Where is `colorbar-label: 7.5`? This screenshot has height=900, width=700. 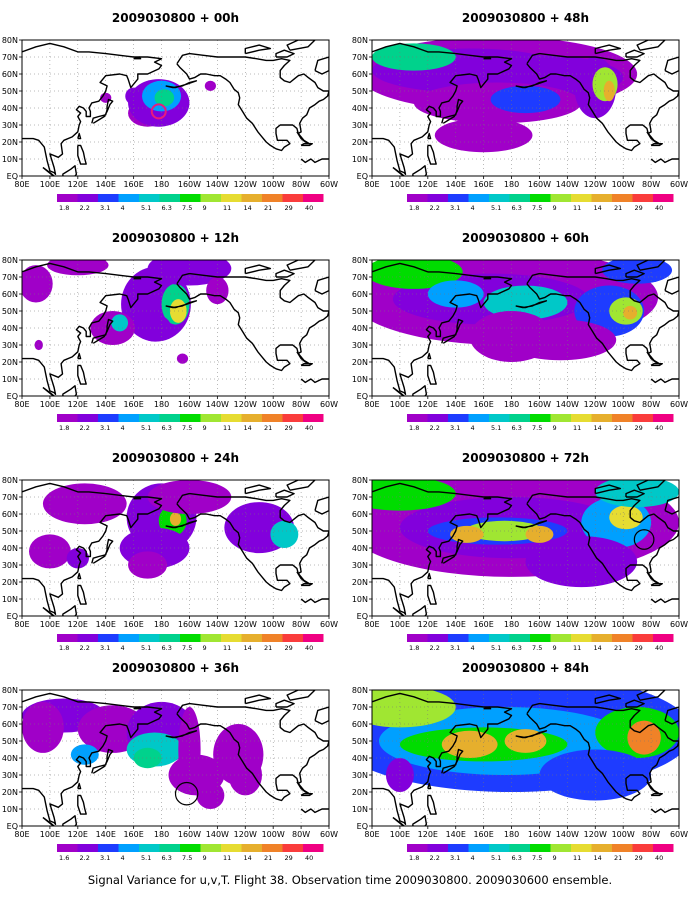
colorbar-label: 7.5 is located at coordinates (537, 858).